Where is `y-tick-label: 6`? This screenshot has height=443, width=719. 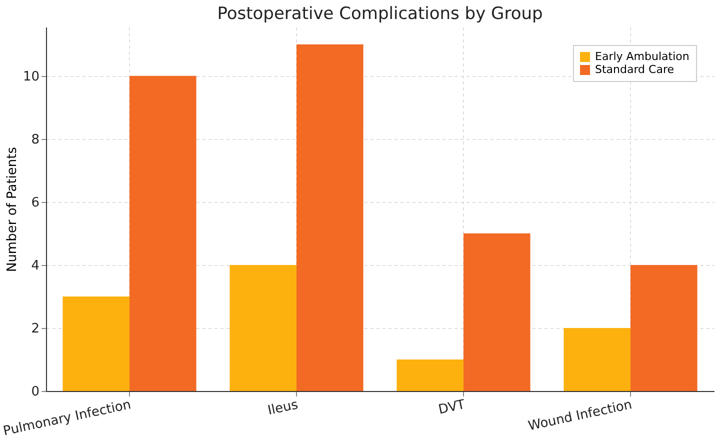 y-tick-label: 6 is located at coordinates (35, 202).